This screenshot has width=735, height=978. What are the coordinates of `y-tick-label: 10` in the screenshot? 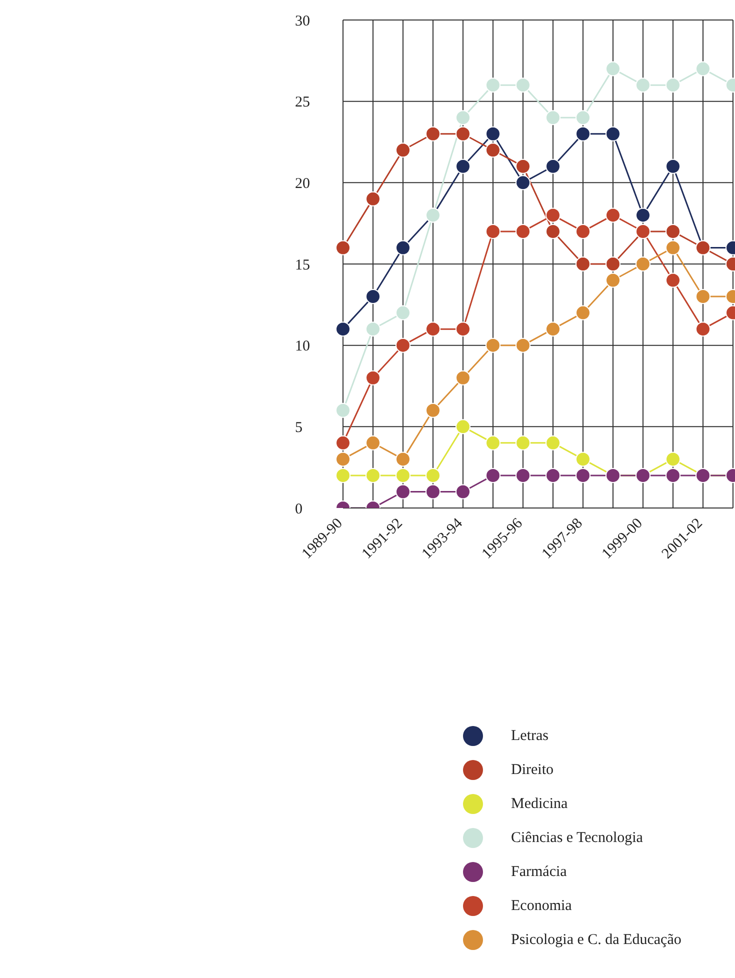 It's located at (302, 346).